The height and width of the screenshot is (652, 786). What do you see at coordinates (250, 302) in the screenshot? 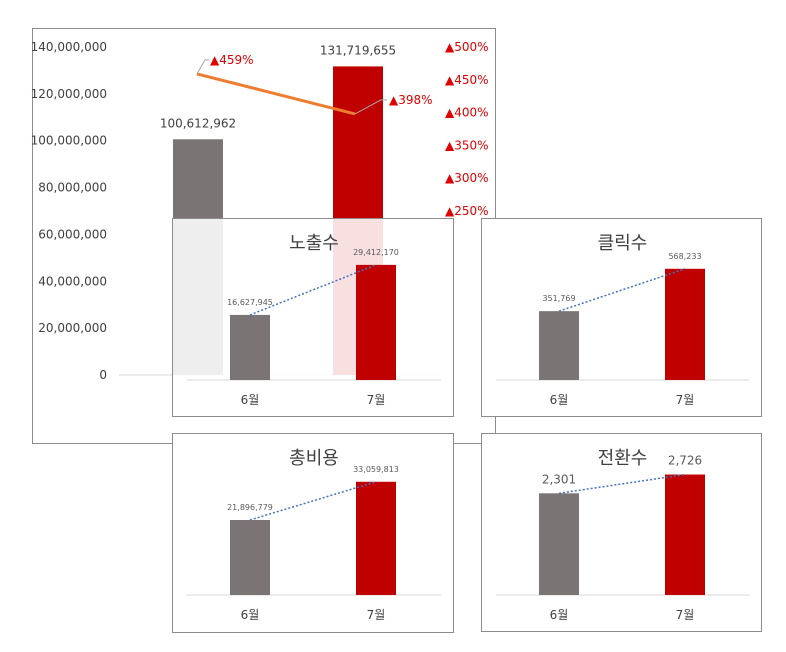
I see `bar-value-label: 16,627,945` at bounding box center [250, 302].